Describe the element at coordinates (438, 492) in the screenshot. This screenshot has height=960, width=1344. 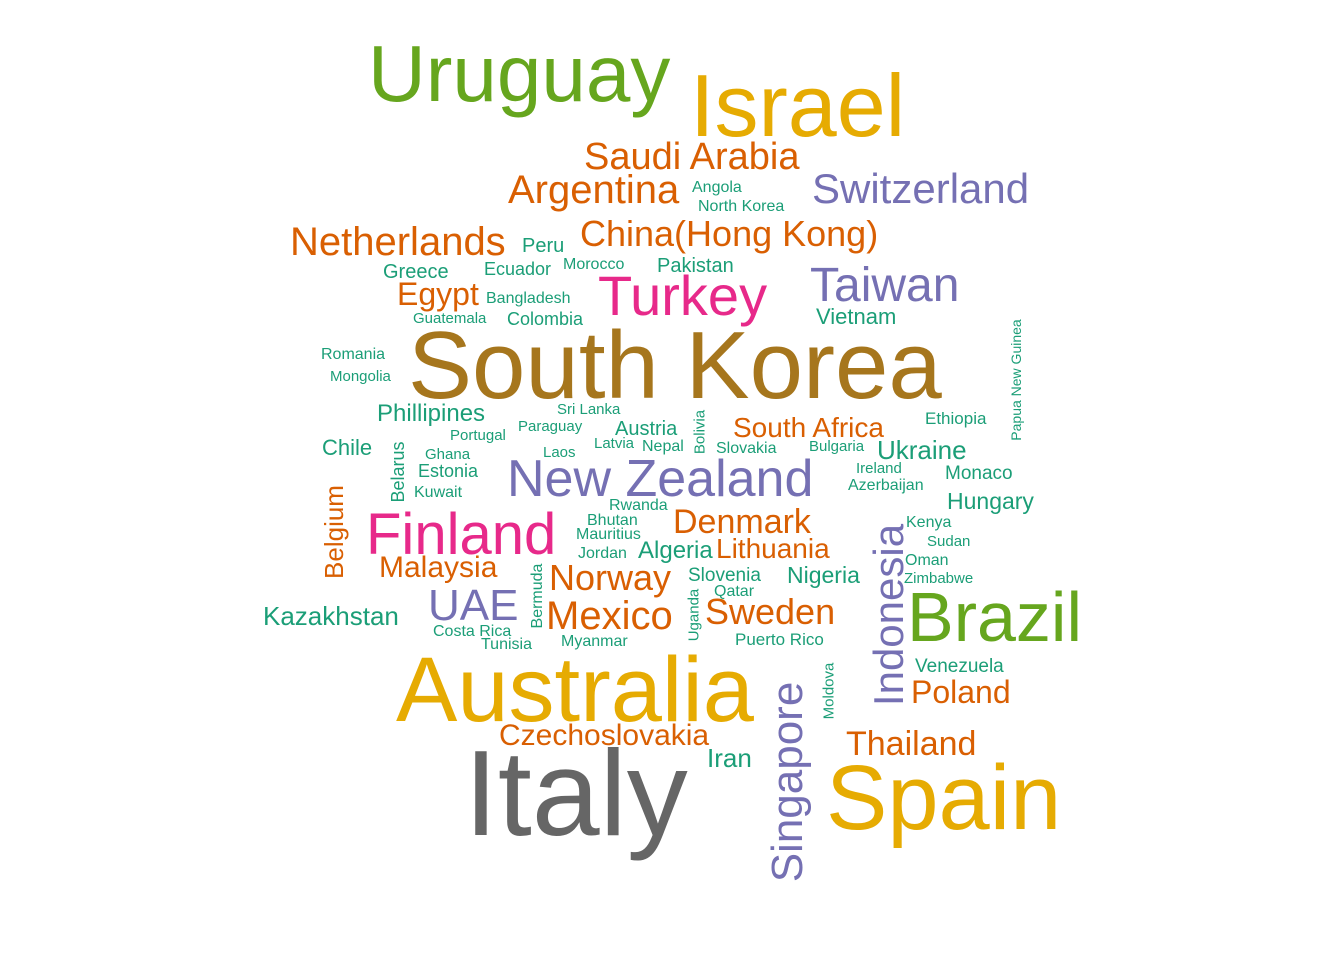
I see `word-kuwait: Kuwait` at that location.